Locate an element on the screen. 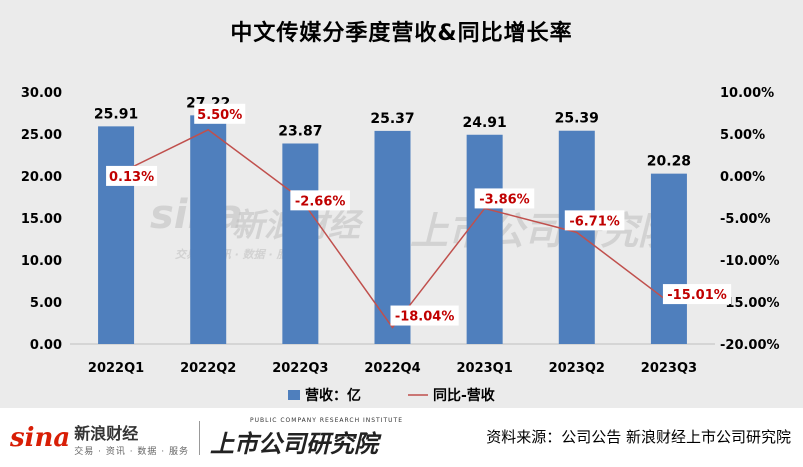  bar-value-label: 20.28 is located at coordinates (669, 162).